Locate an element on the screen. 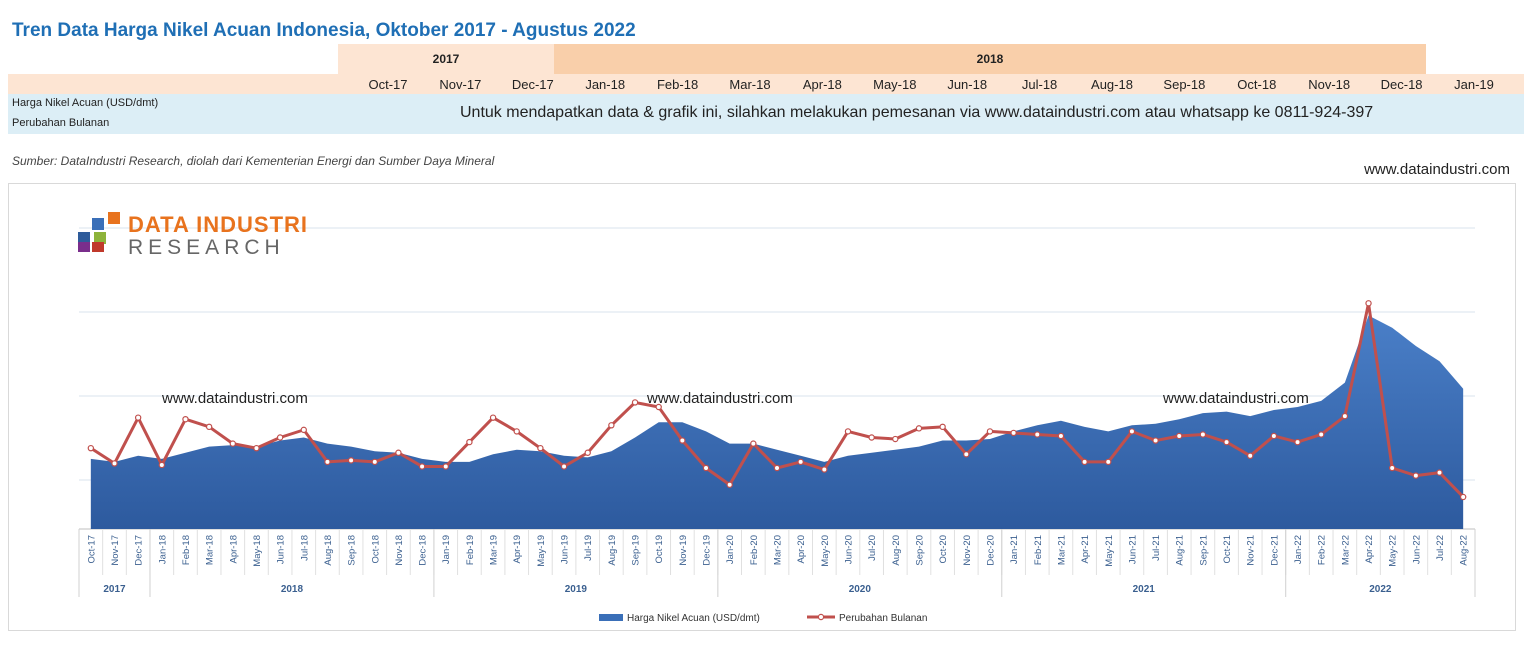 The height and width of the screenshot is (645, 1524). x-tick-feb-22: Feb-22 is located at coordinates (1322, 550).